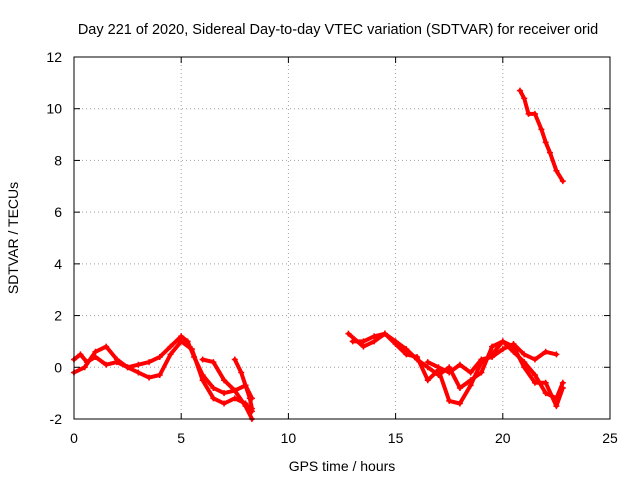 This screenshot has width=640, height=480. What do you see at coordinates (58, 264) in the screenshot?
I see `y-tick-label: 4` at bounding box center [58, 264].